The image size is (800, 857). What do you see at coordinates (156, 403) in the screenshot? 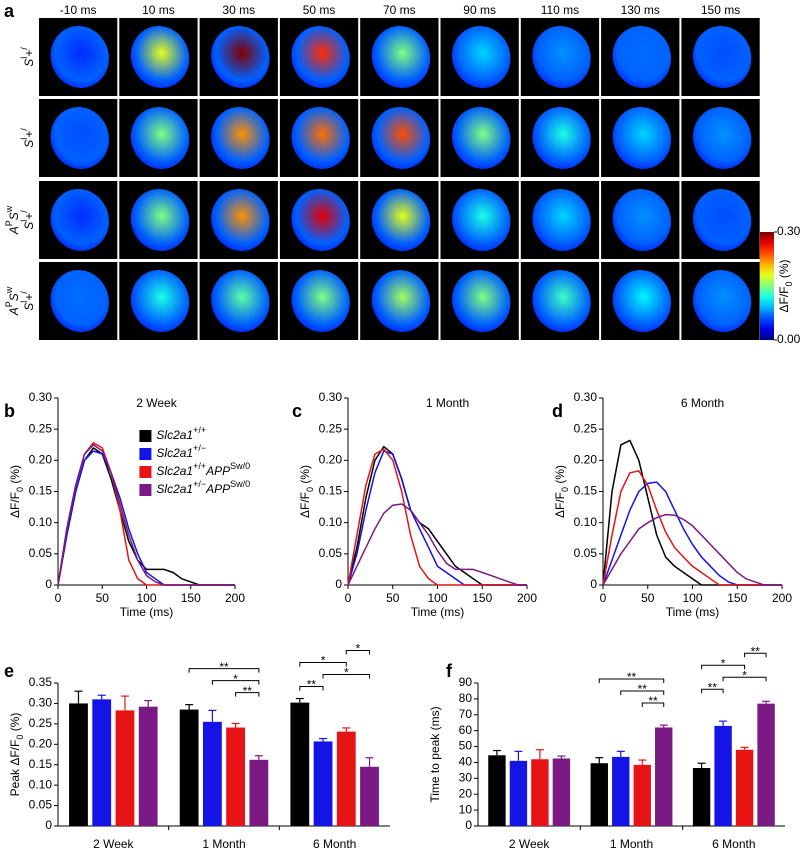
I see `chart-title: 2 Week` at bounding box center [156, 403].